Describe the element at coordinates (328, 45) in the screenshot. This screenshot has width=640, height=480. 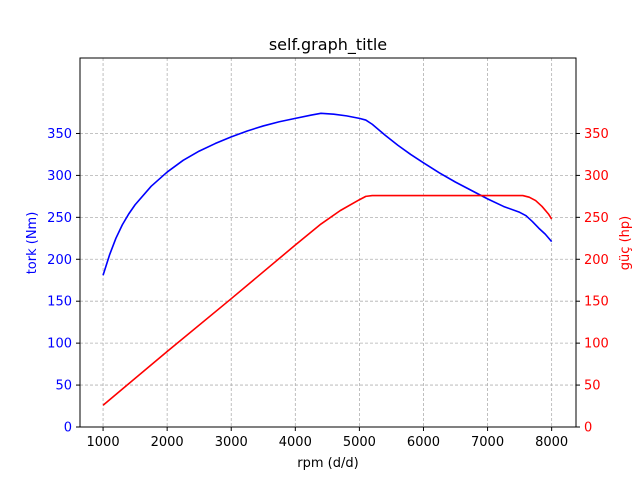
I see `chart-title: self.graph_title` at that location.